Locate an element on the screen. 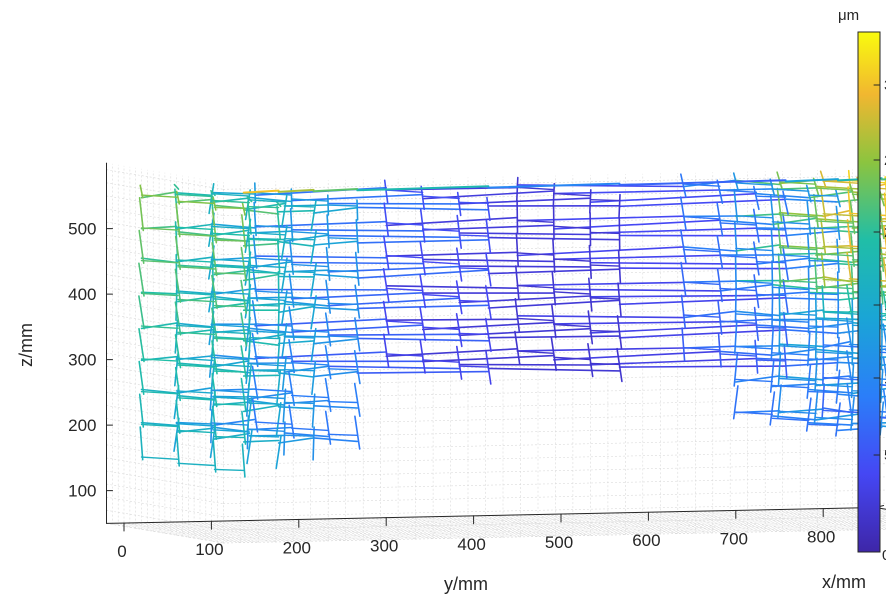 The height and width of the screenshot is (598, 886). z-tick-label: 300 is located at coordinates (82, 360).